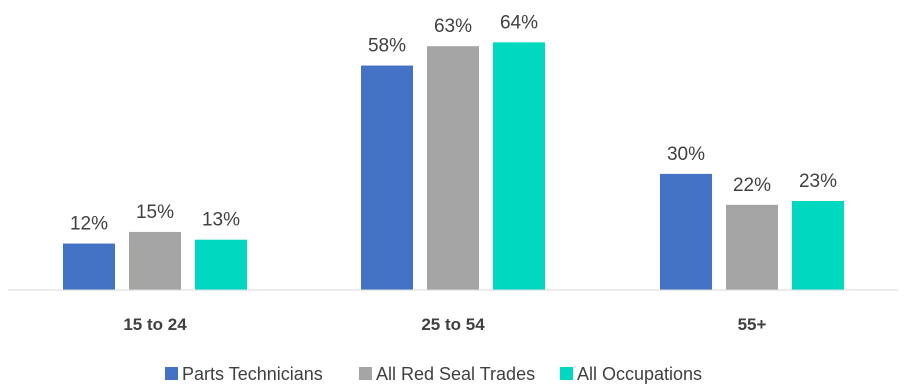 The height and width of the screenshot is (392, 907). Describe the element at coordinates (752, 324) in the screenshot. I see `category-label-55: 55+` at that location.